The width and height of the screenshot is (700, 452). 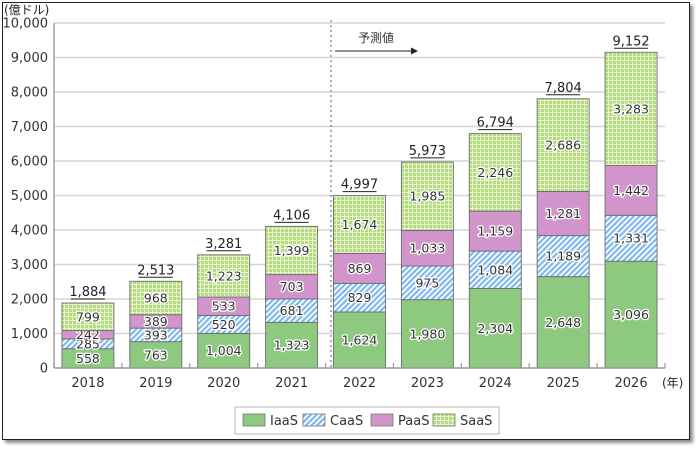 What do you see at coordinates (495, 328) in the screenshot?
I see `data-label-iaas: 2,304` at bounding box center [495, 328].